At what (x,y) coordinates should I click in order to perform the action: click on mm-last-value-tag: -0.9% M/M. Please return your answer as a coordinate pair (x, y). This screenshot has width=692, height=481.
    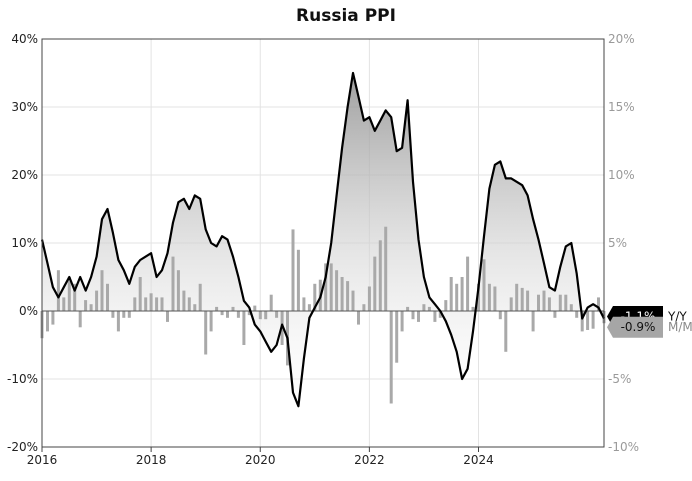
    Looking at the image, I should click on (649, 327).